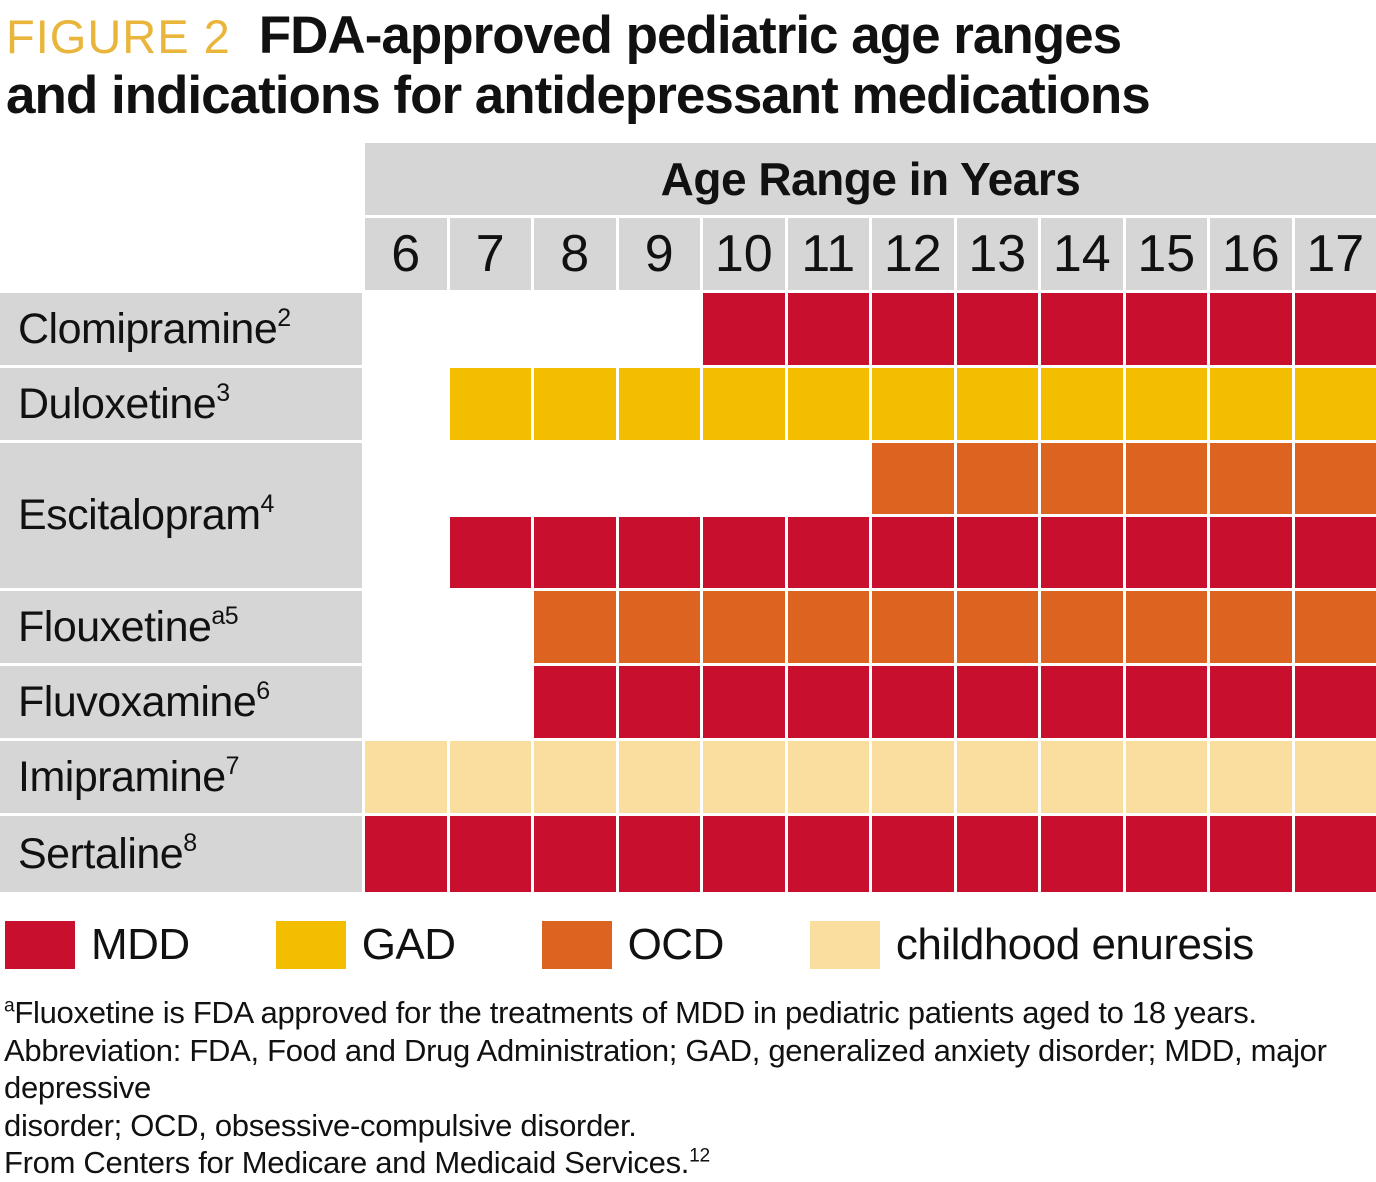  What do you see at coordinates (409, 945) in the screenshot?
I see `legend-label-gad: GAD` at bounding box center [409, 945].